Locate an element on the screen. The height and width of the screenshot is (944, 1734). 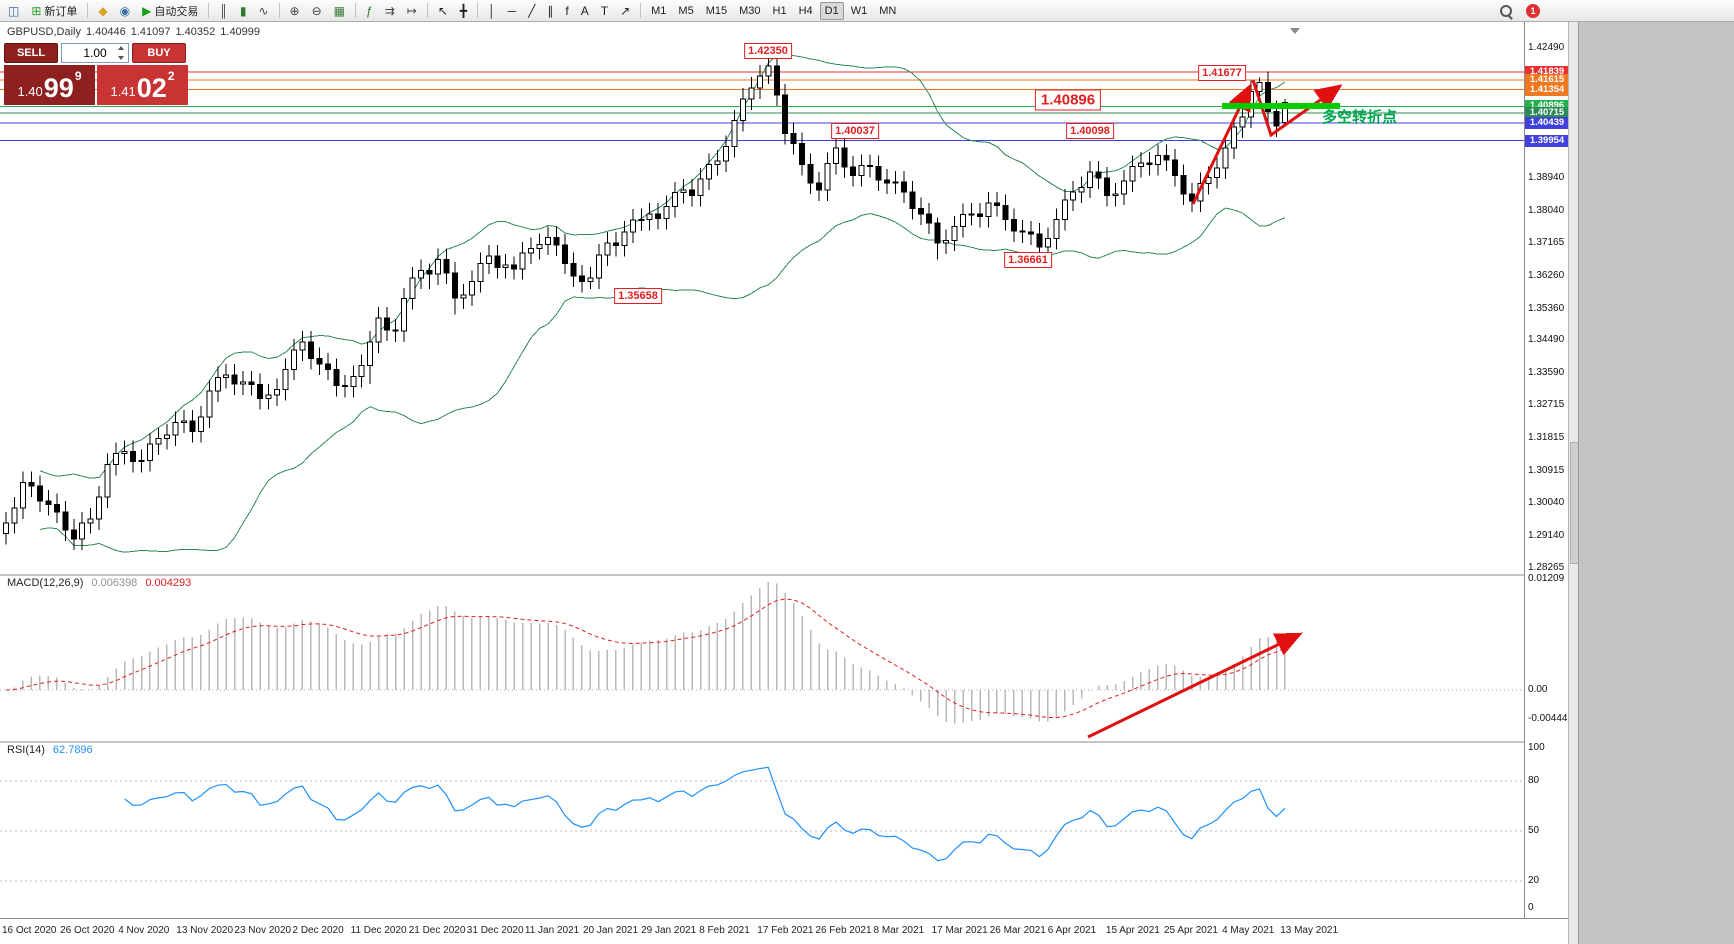
date-label: 11 Dec 2020 is located at coordinates (378, 930).